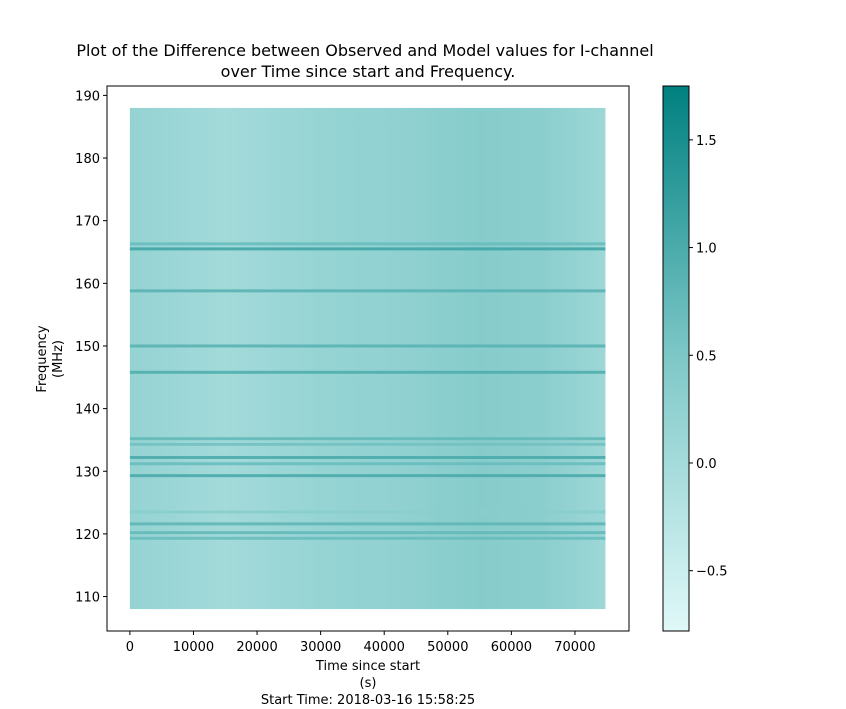 The height and width of the screenshot is (709, 846). Describe the element at coordinates (87, 472) in the screenshot. I see `y-tick-label: 130` at that location.